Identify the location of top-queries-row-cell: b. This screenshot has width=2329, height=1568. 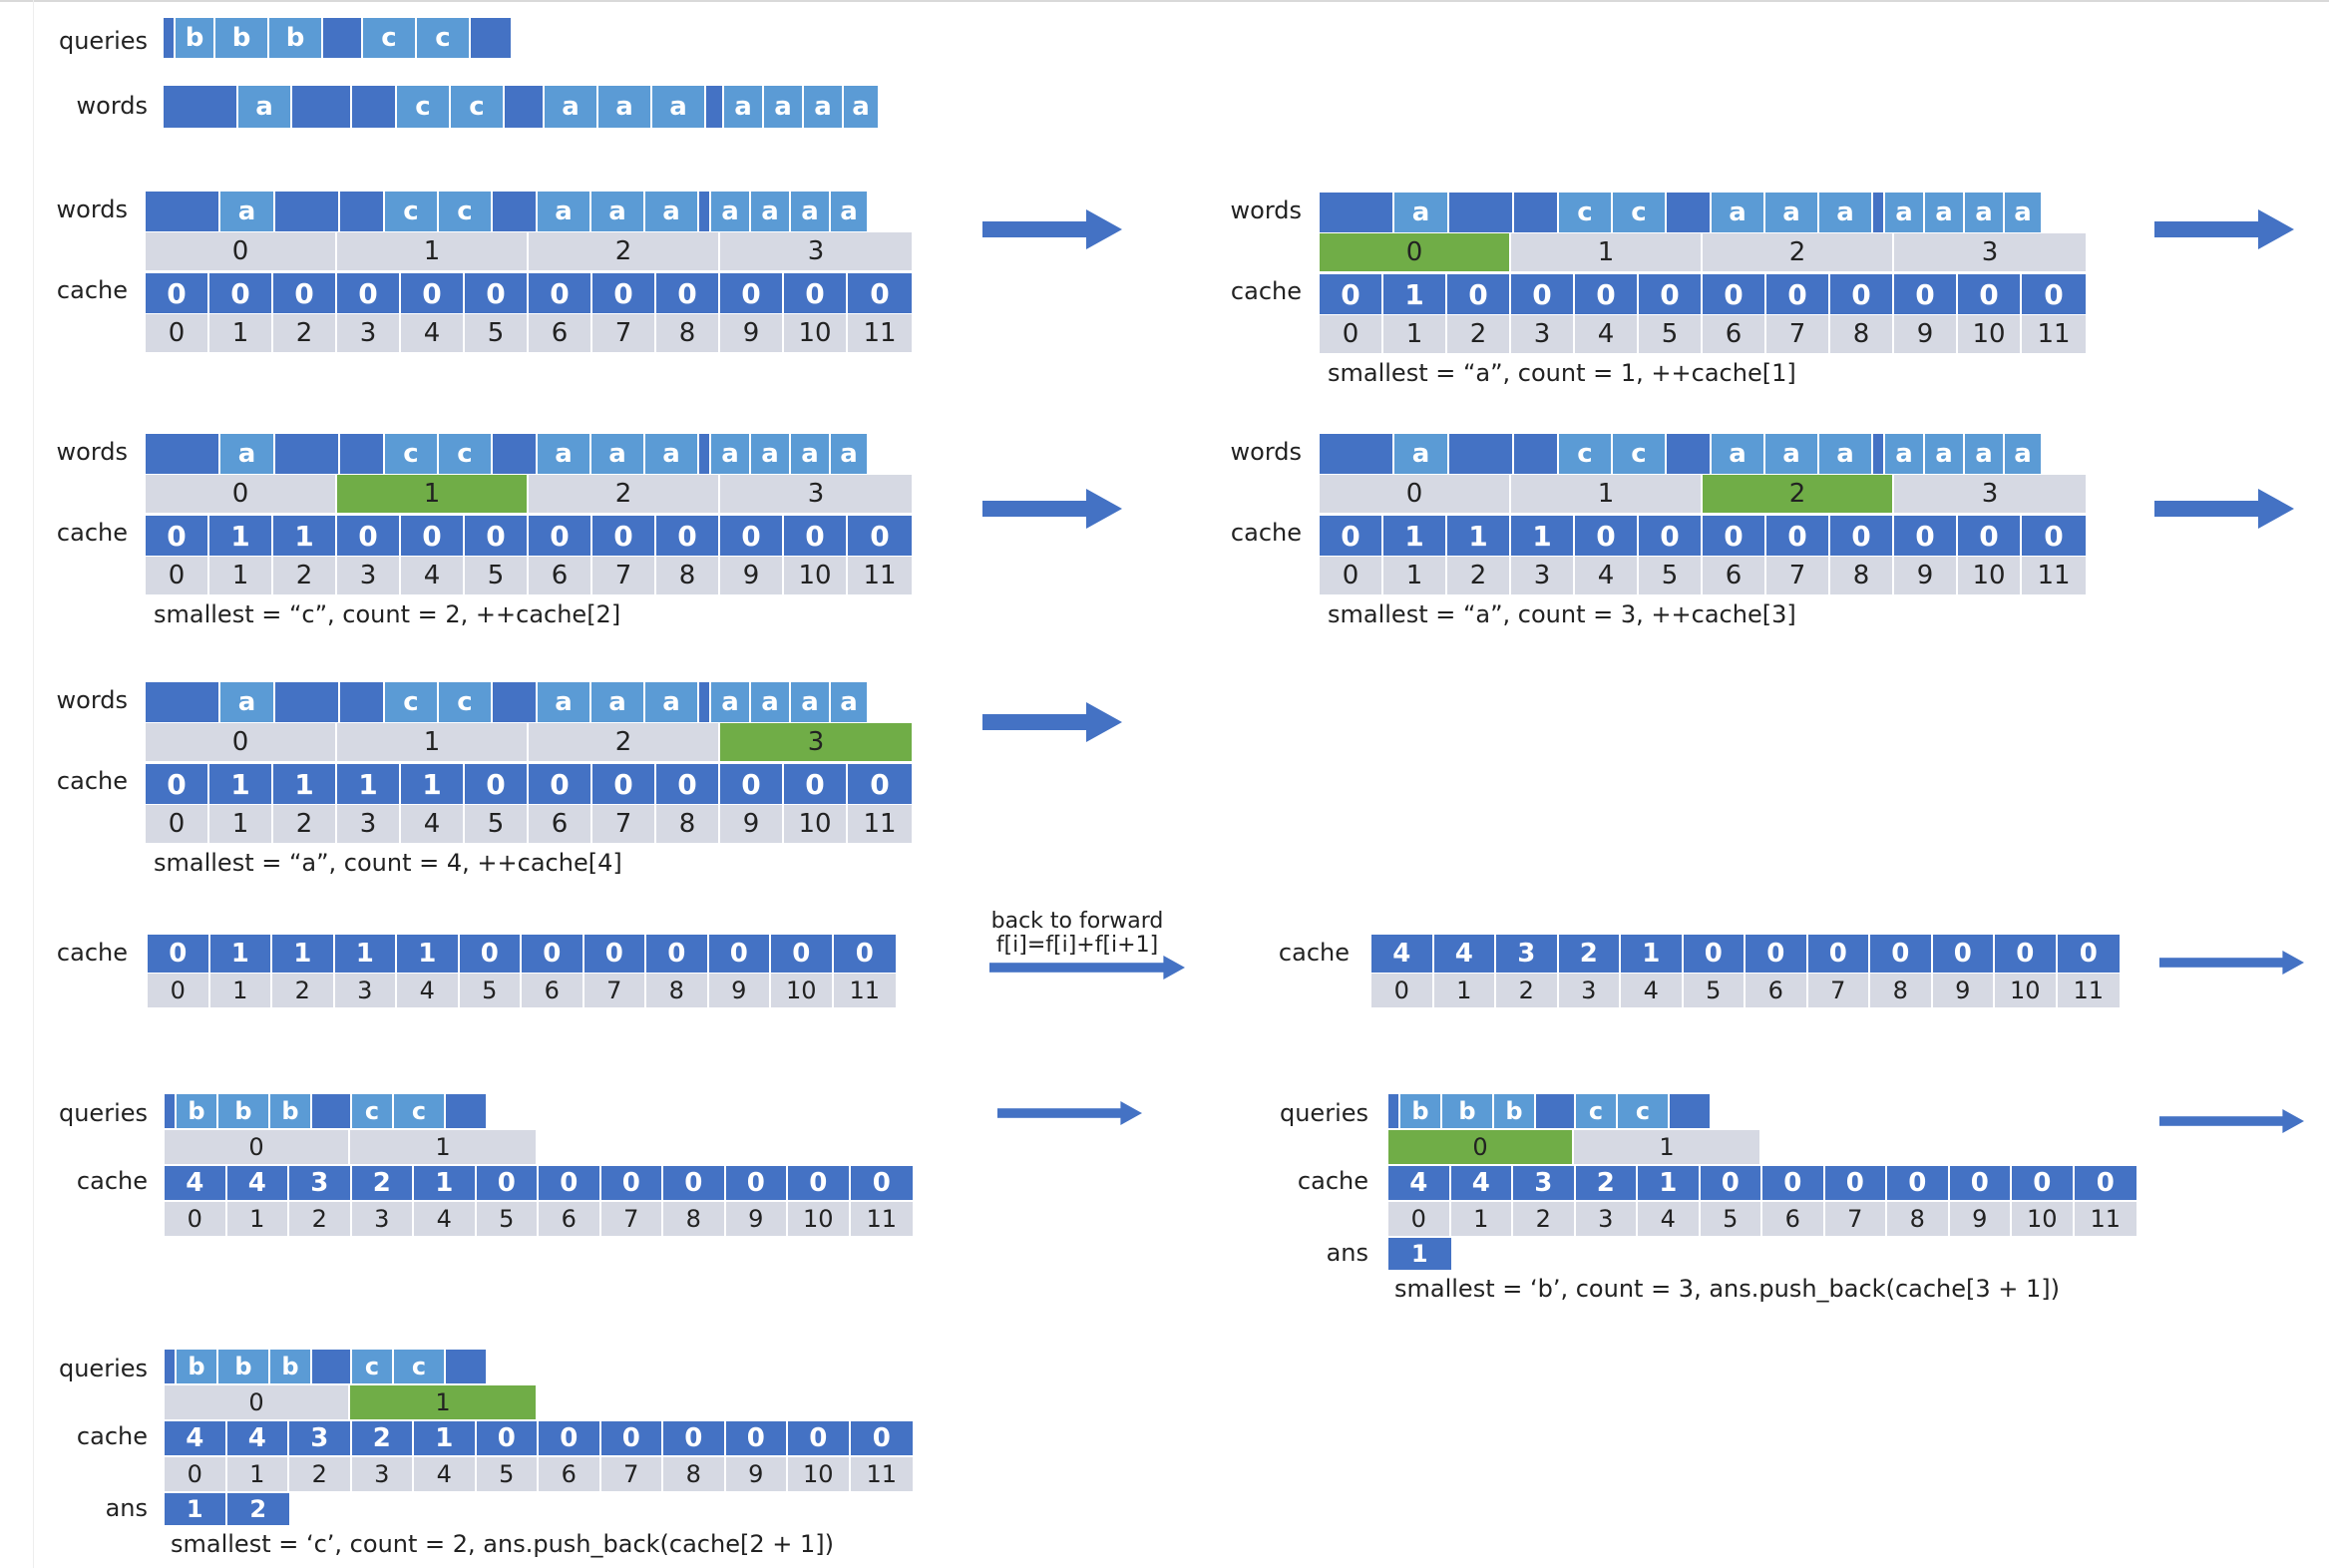
(296, 38).